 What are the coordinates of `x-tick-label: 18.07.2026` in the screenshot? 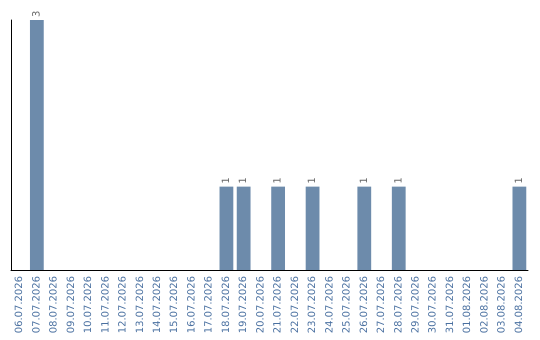 It's located at (226, 305).